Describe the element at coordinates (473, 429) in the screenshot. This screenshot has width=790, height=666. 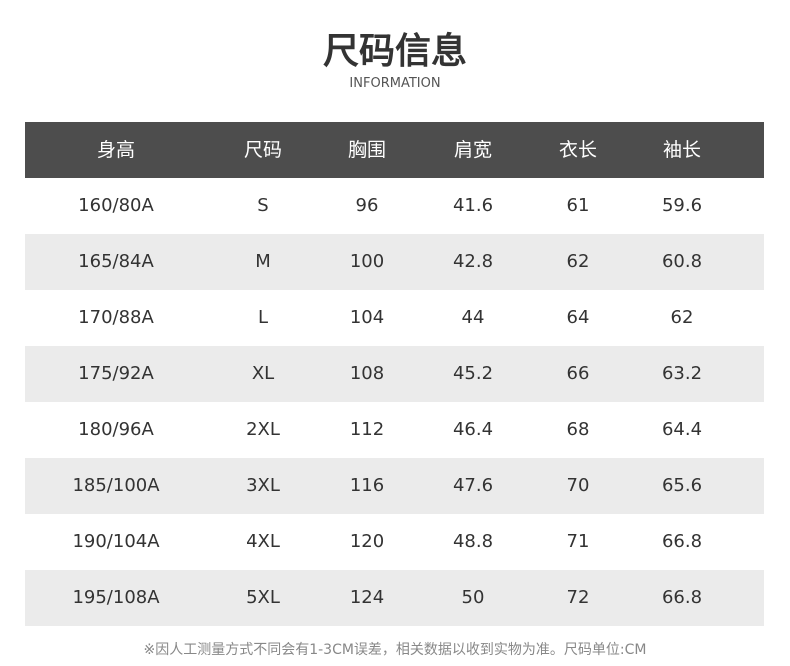
I see `table-cell: 46.4` at that location.